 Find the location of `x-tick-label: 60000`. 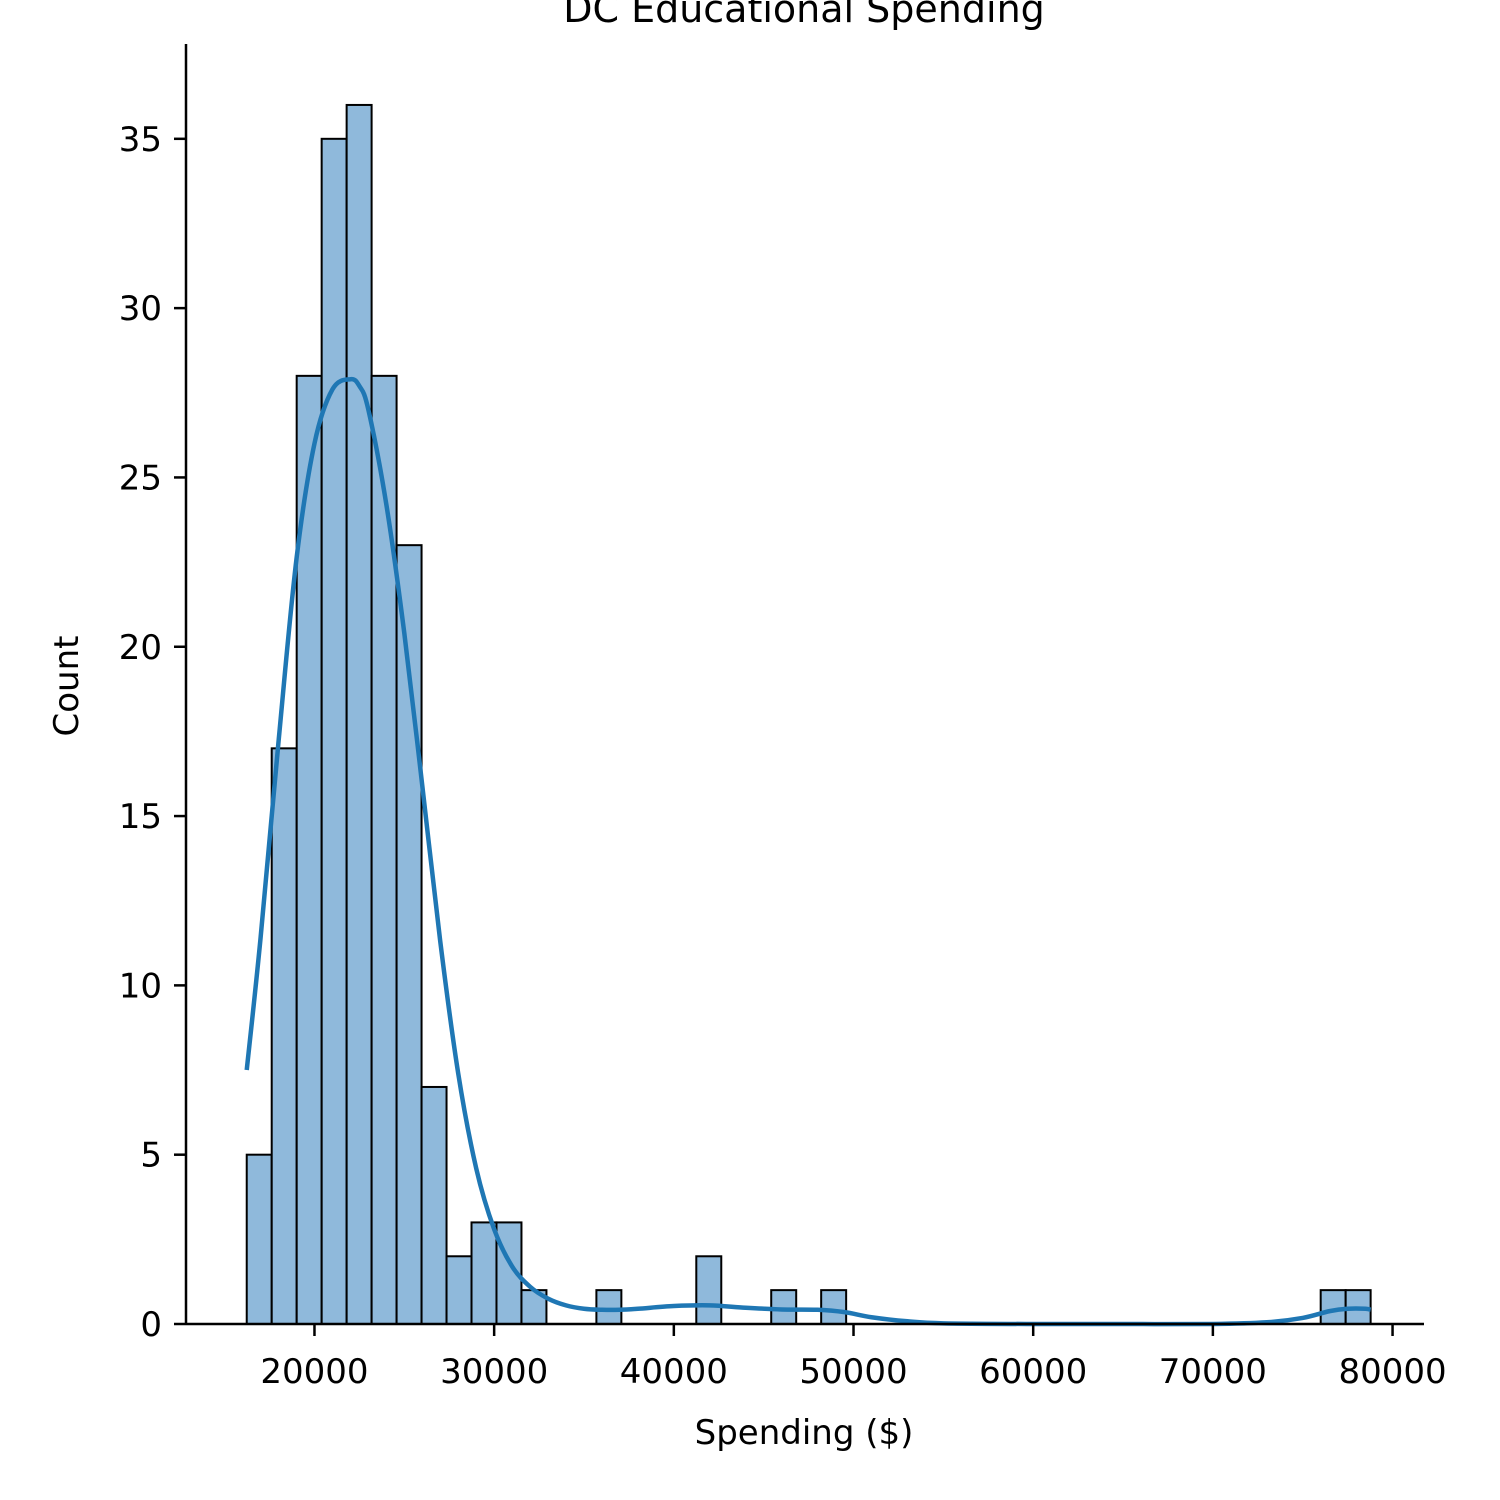

x-tick-label: 60000 is located at coordinates (1033, 1372).